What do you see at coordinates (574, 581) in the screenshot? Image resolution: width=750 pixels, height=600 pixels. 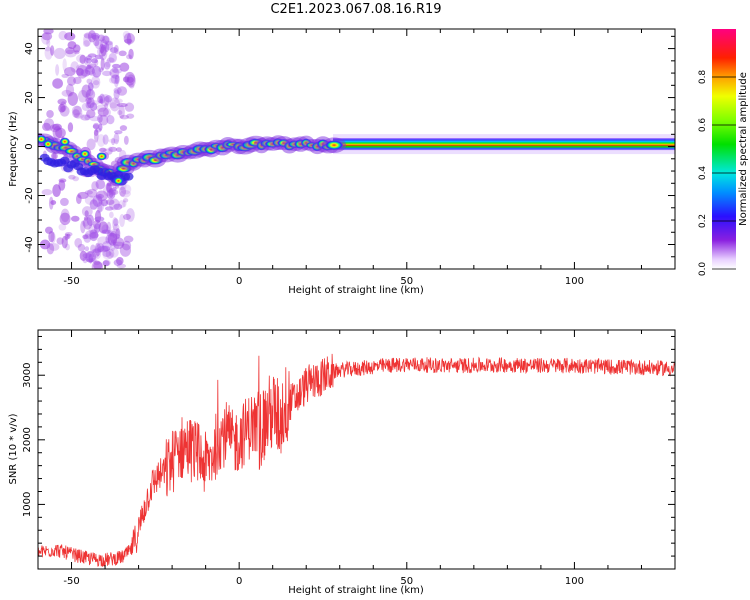 I see `snr-x-tick-label: 100` at bounding box center [574, 581].